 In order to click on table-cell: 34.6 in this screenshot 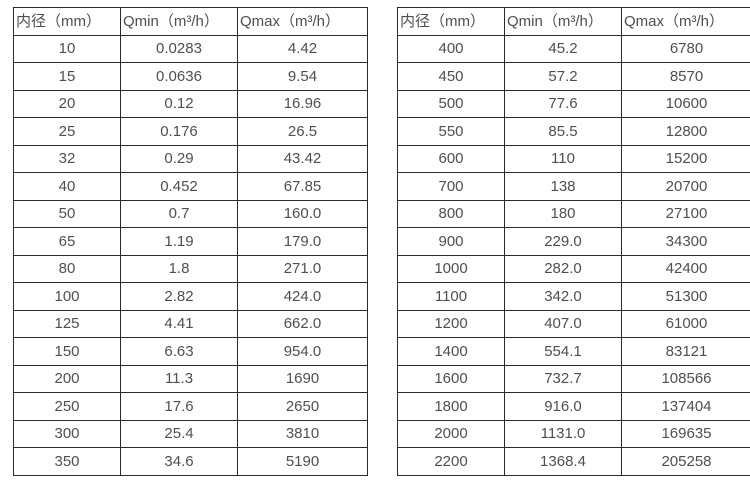, I will do `click(179, 461)`.